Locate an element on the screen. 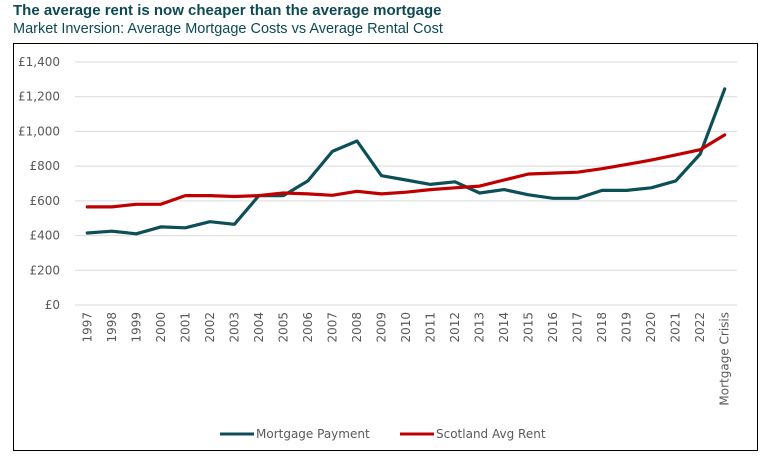 This screenshot has width=766, height=467. x-tick-label: 1997 is located at coordinates (87, 327).